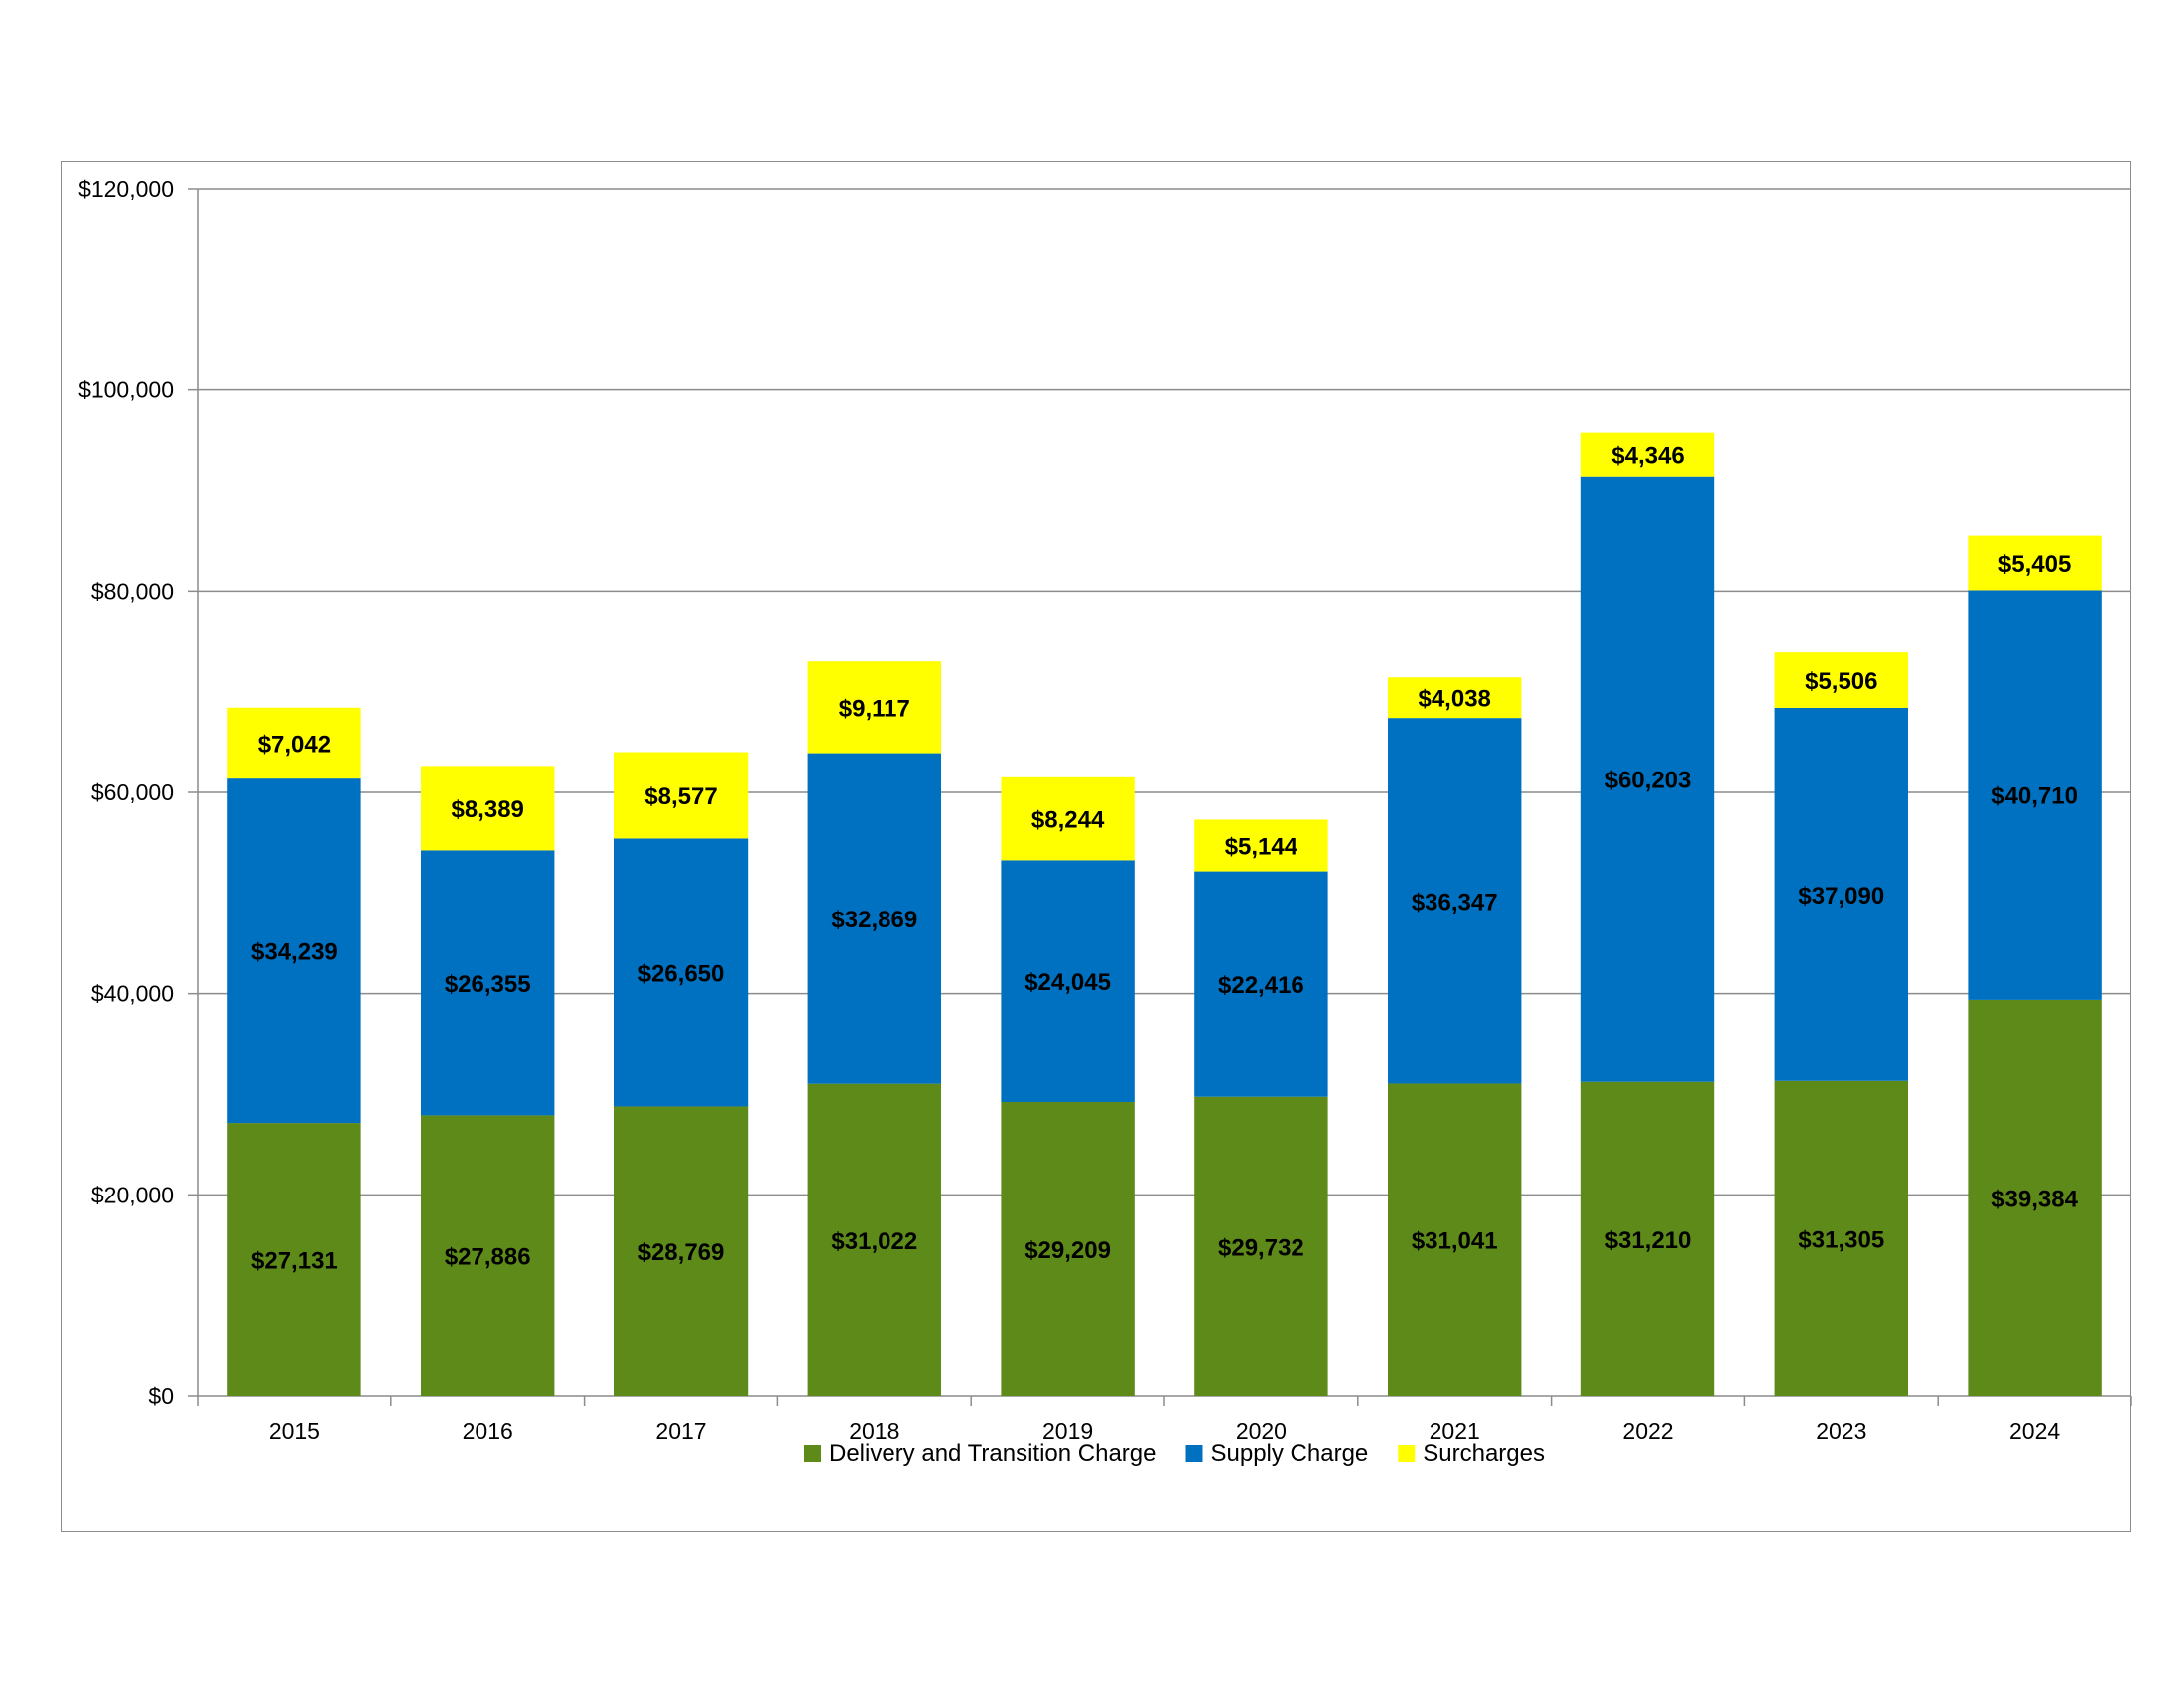 This screenshot has height=1688, width=2184. I want to click on bar-delivery-and-transition-charge-2024, so click(2035, 1197).